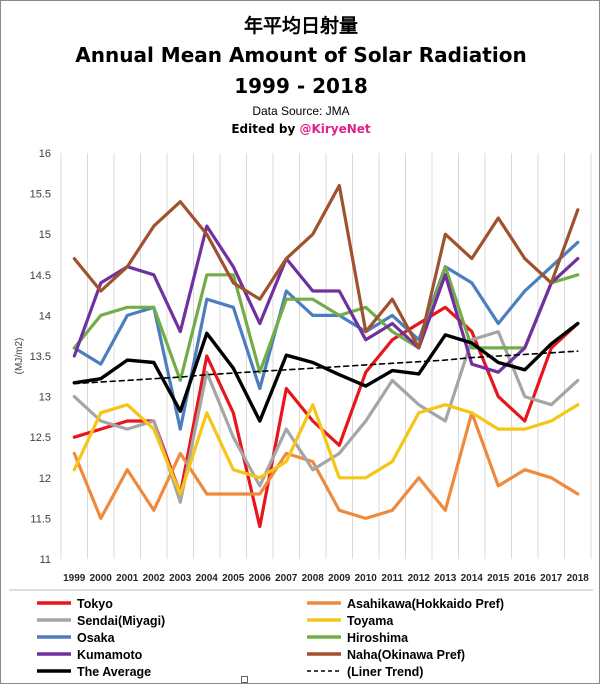 Image resolution: width=602 pixels, height=686 pixels. What do you see at coordinates (392, 578) in the screenshot?
I see `x-tick-label: 2011` at bounding box center [392, 578].